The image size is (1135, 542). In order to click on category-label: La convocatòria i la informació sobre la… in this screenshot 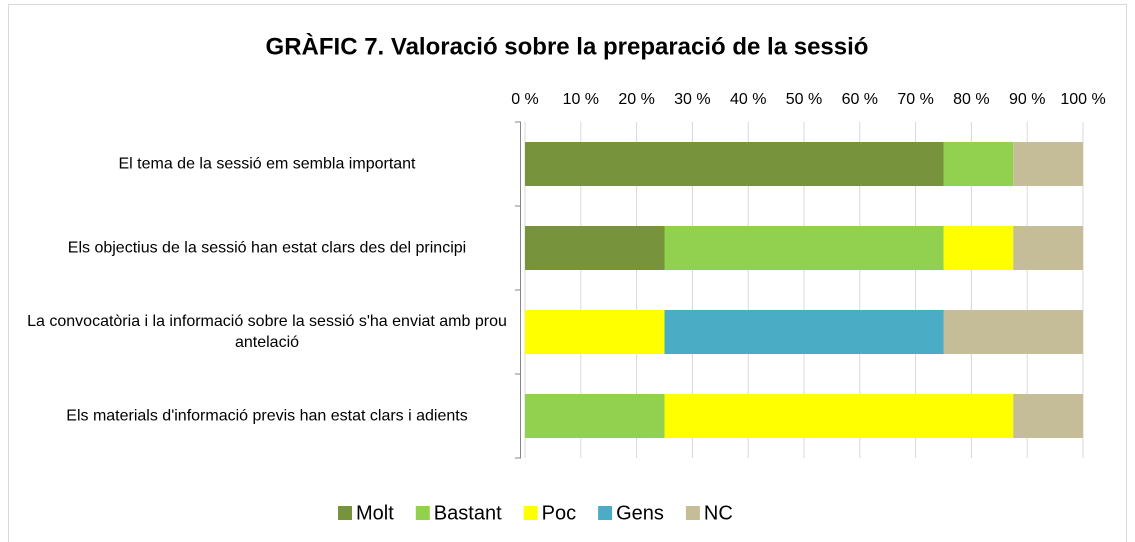, I will do `click(267, 332)`.